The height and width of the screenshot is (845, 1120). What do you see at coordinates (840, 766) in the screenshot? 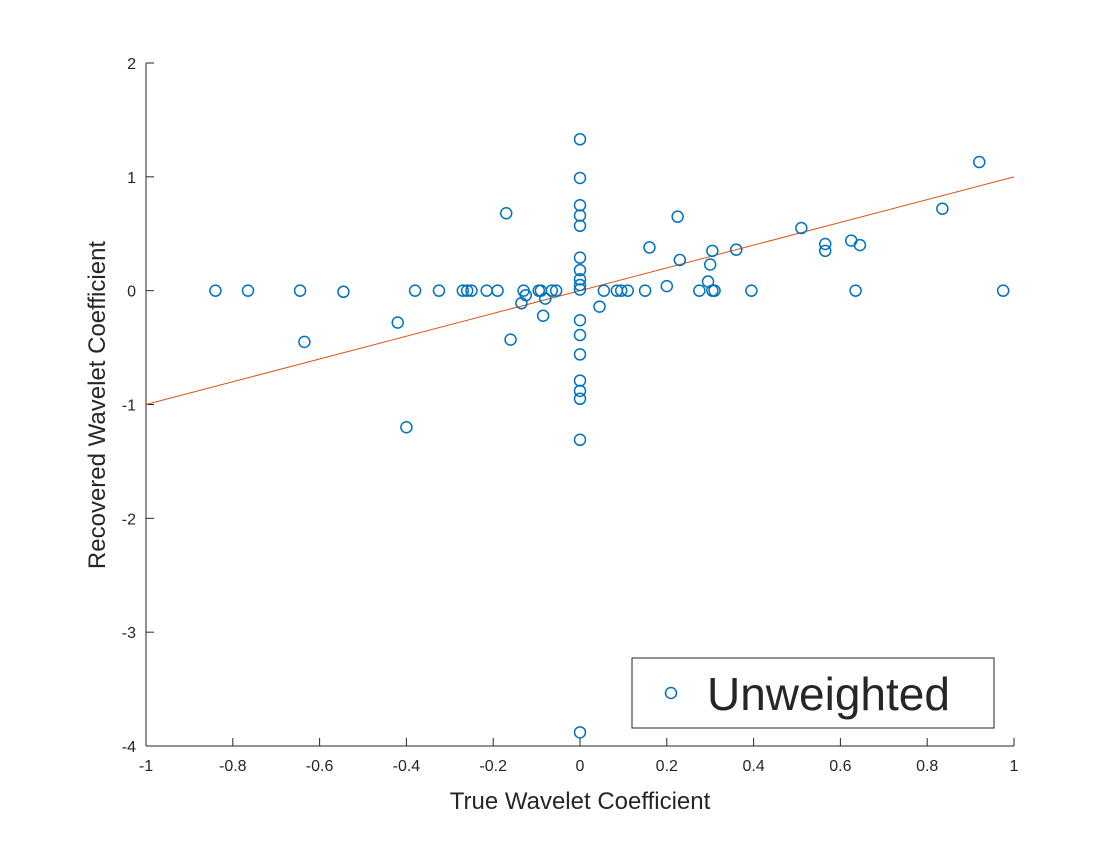
I see `x-tick-label: 0.6` at bounding box center [840, 766].